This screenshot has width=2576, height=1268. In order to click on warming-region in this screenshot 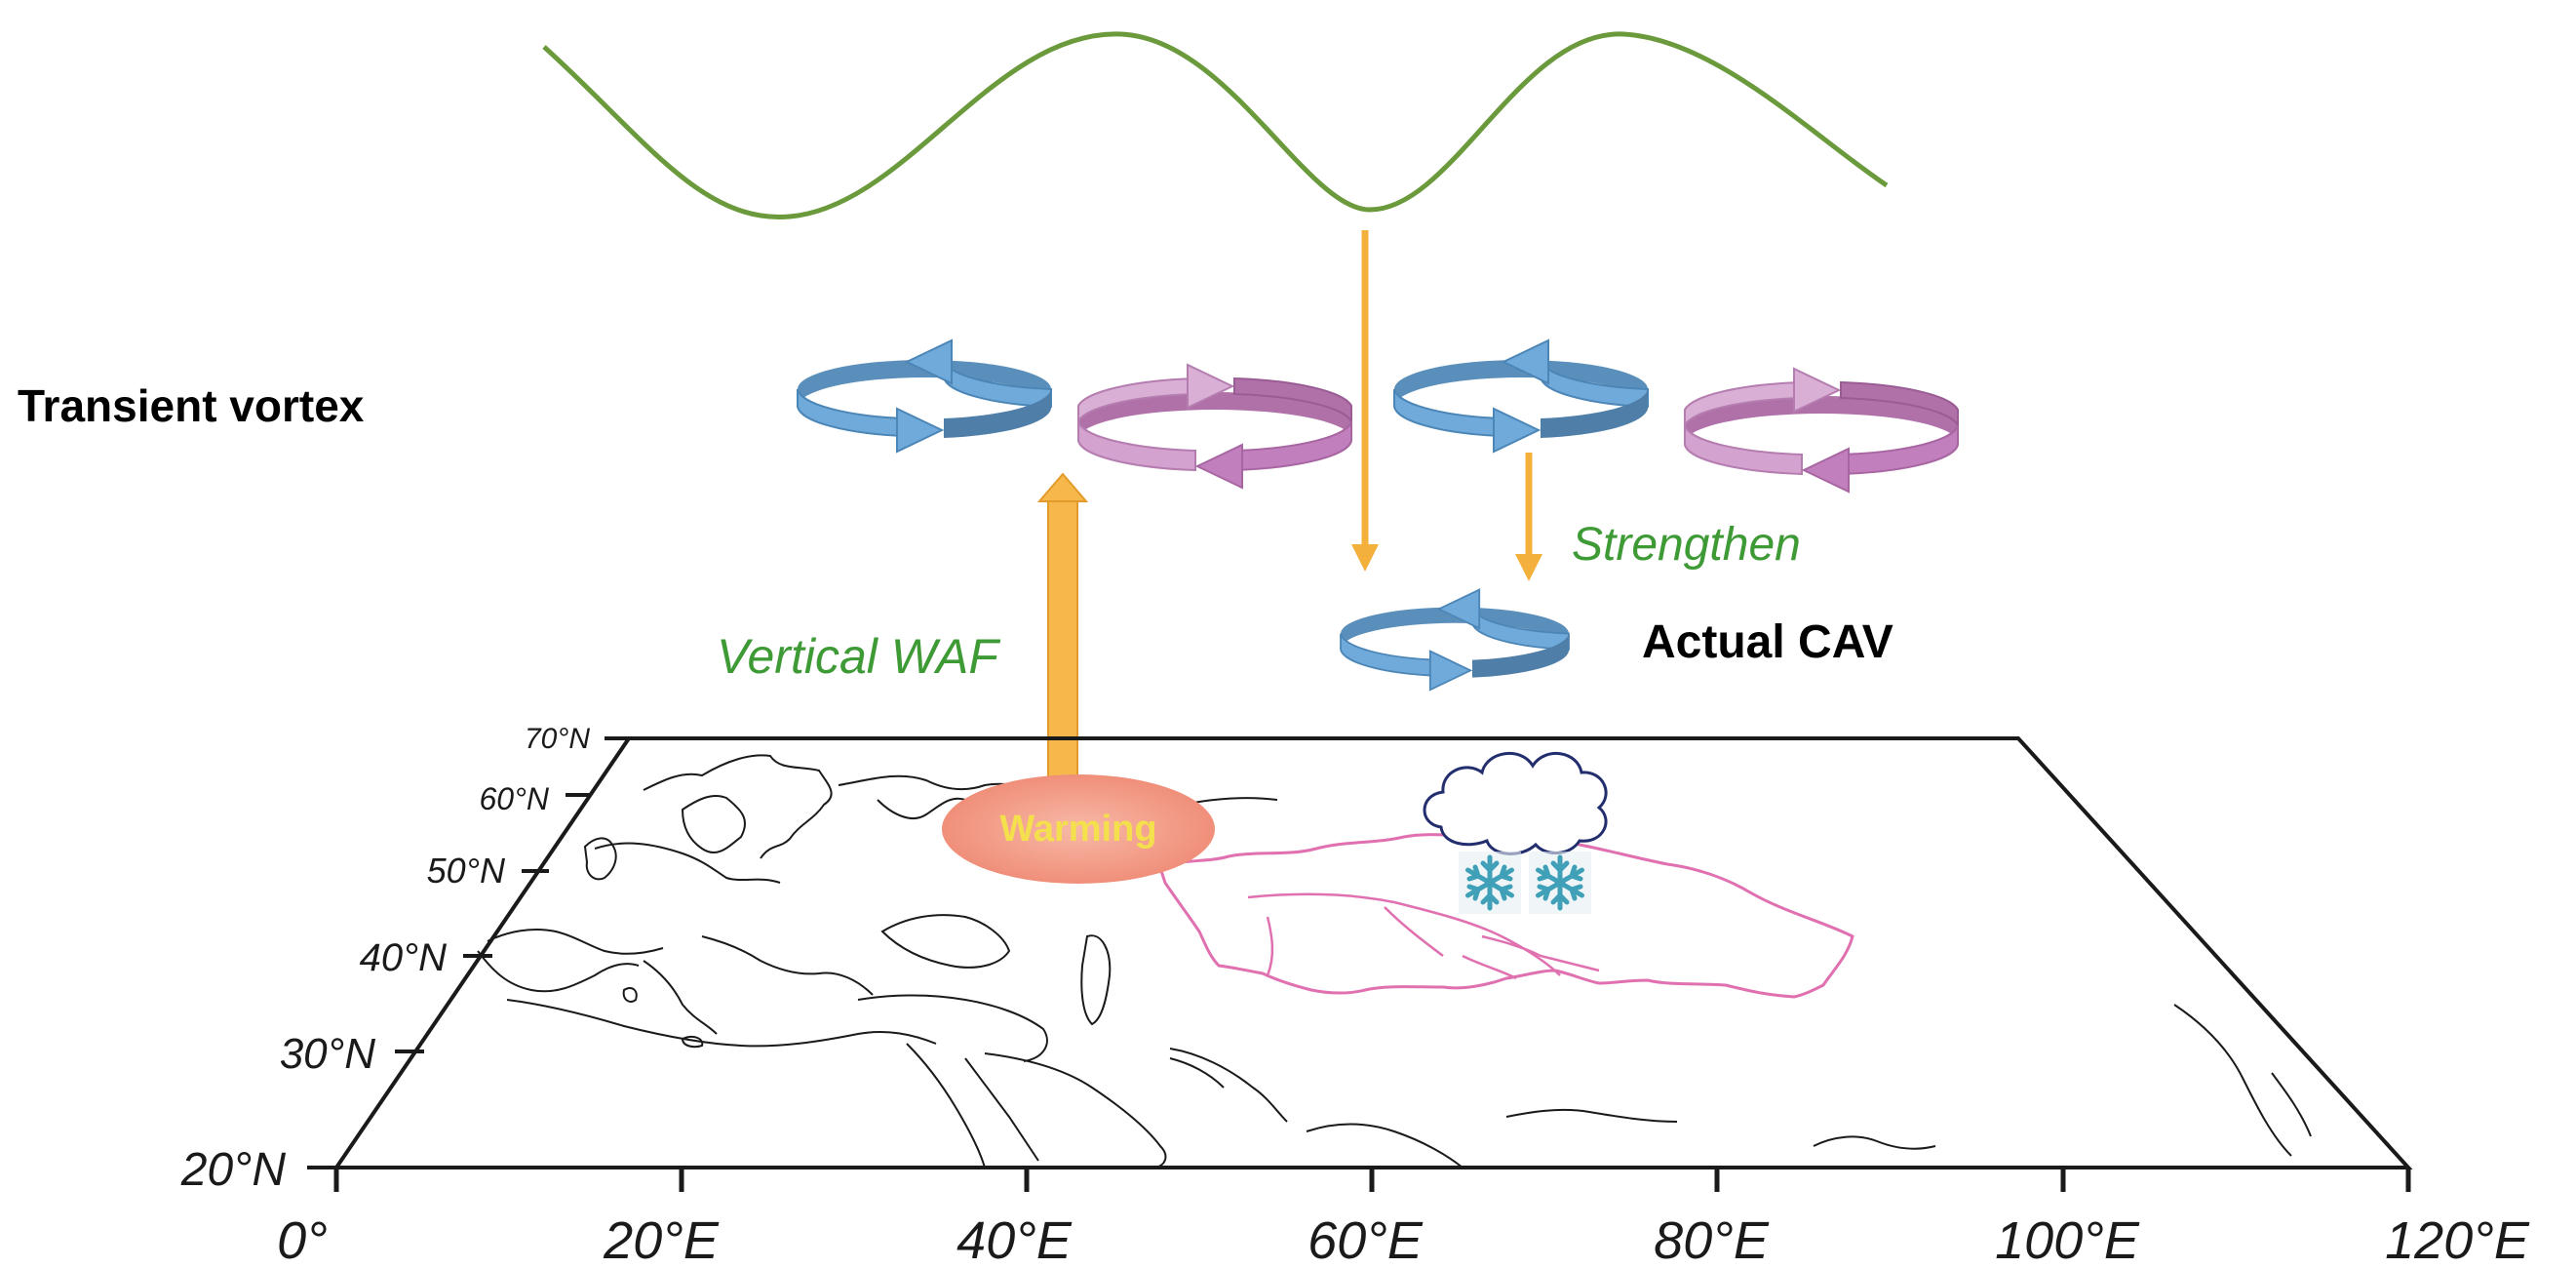, I will do `click(1078, 829)`.